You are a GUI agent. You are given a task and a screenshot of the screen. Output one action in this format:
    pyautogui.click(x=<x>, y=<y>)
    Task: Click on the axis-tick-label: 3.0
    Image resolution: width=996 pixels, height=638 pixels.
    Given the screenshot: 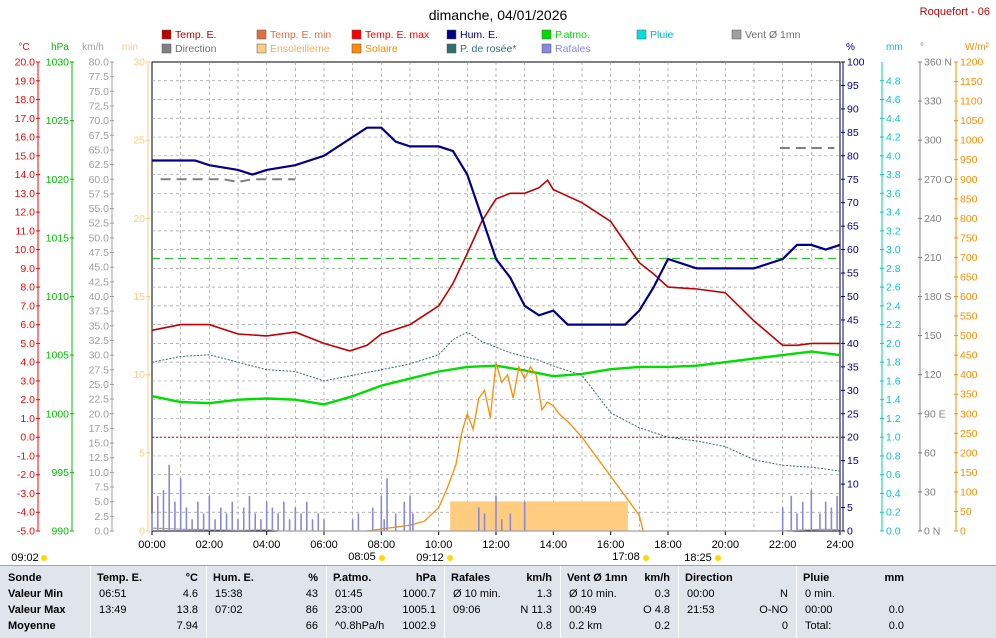 What is the action you would take?
    pyautogui.click(x=893, y=250)
    